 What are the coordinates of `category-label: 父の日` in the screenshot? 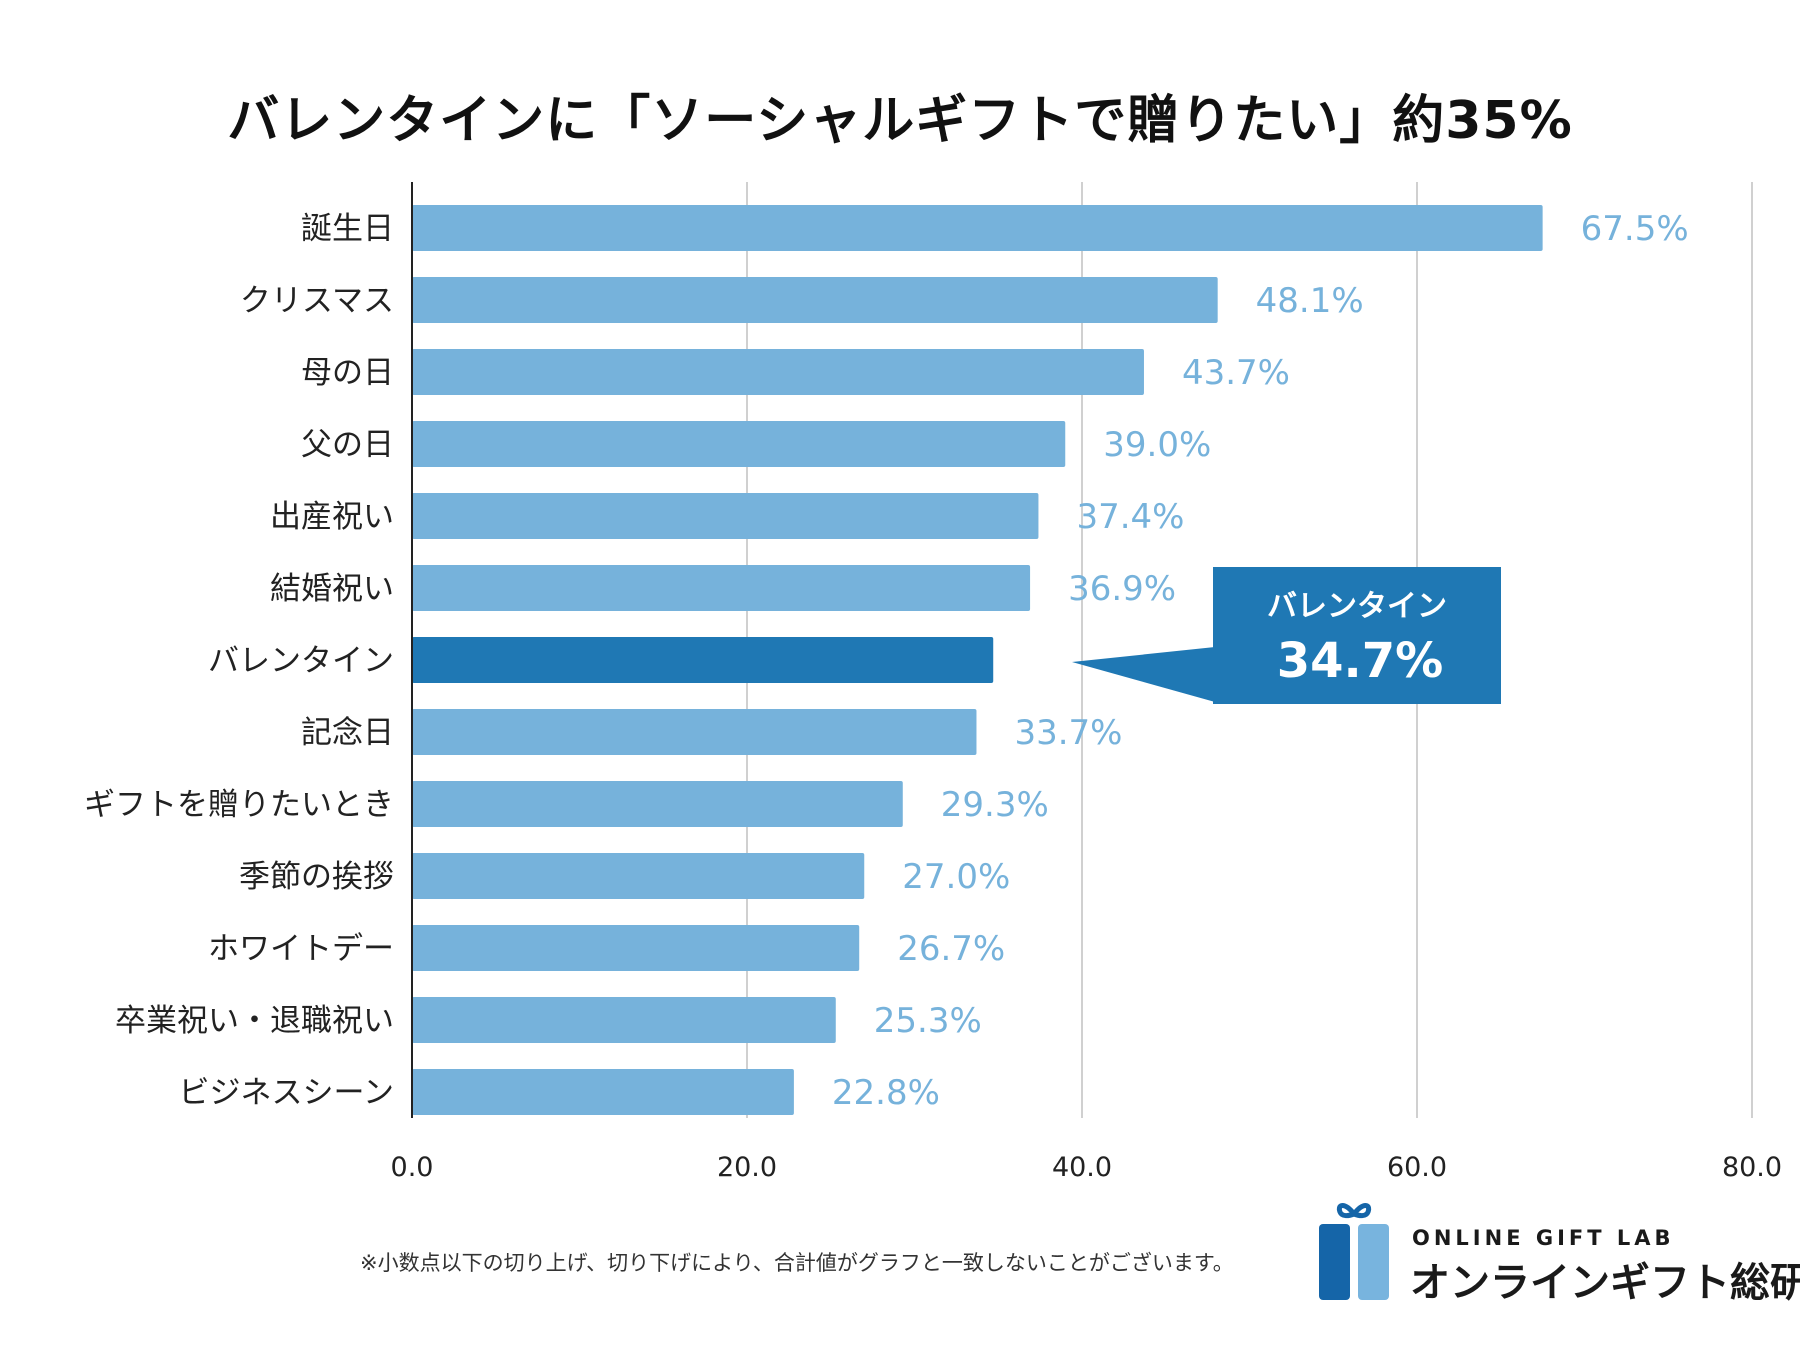 It's located at (347, 445).